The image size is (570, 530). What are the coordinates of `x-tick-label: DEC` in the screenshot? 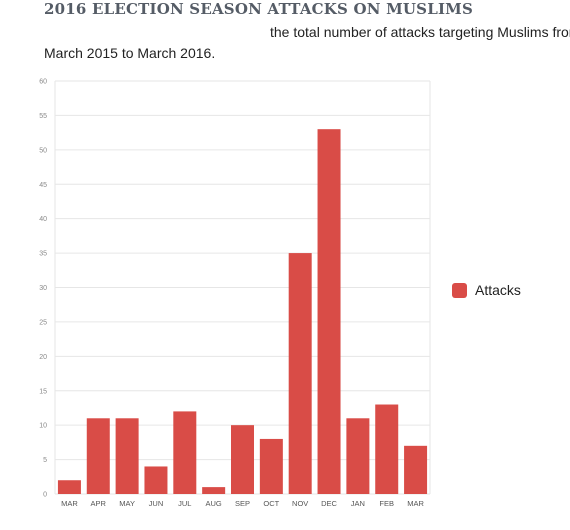 It's located at (329, 503).